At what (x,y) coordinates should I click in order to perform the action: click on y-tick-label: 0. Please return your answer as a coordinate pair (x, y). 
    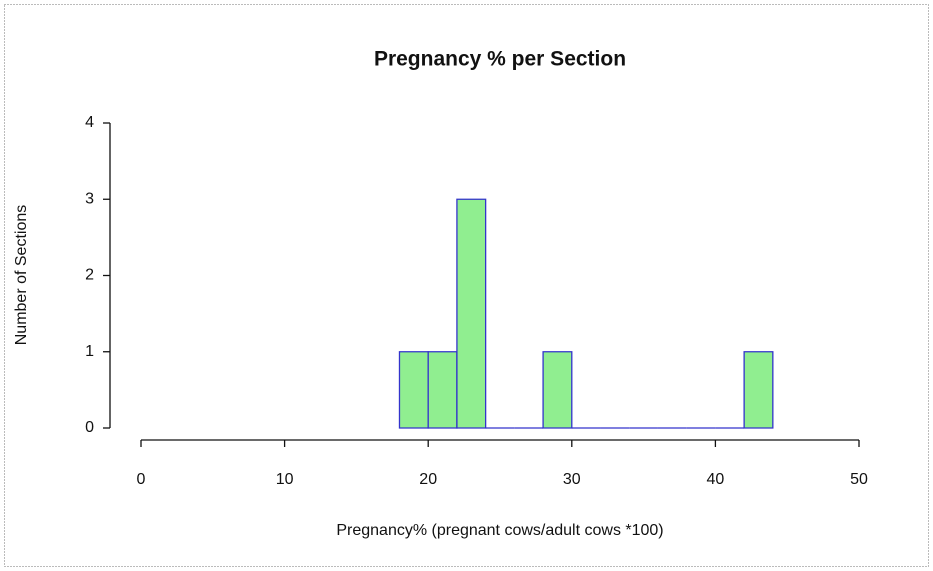
    Looking at the image, I should click on (89, 427).